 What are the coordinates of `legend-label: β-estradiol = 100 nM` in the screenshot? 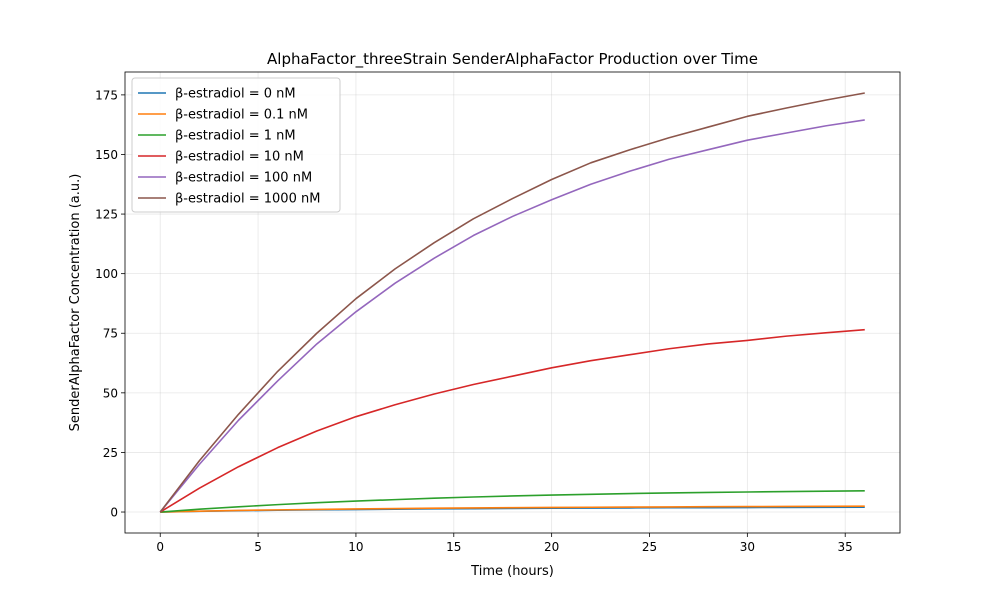 It's located at (243, 178).